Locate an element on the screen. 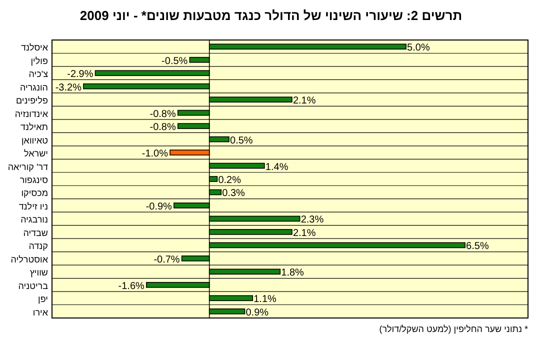 This screenshot has width=542, height=344. y-tick-label: פליפינים is located at coordinates (32, 101).